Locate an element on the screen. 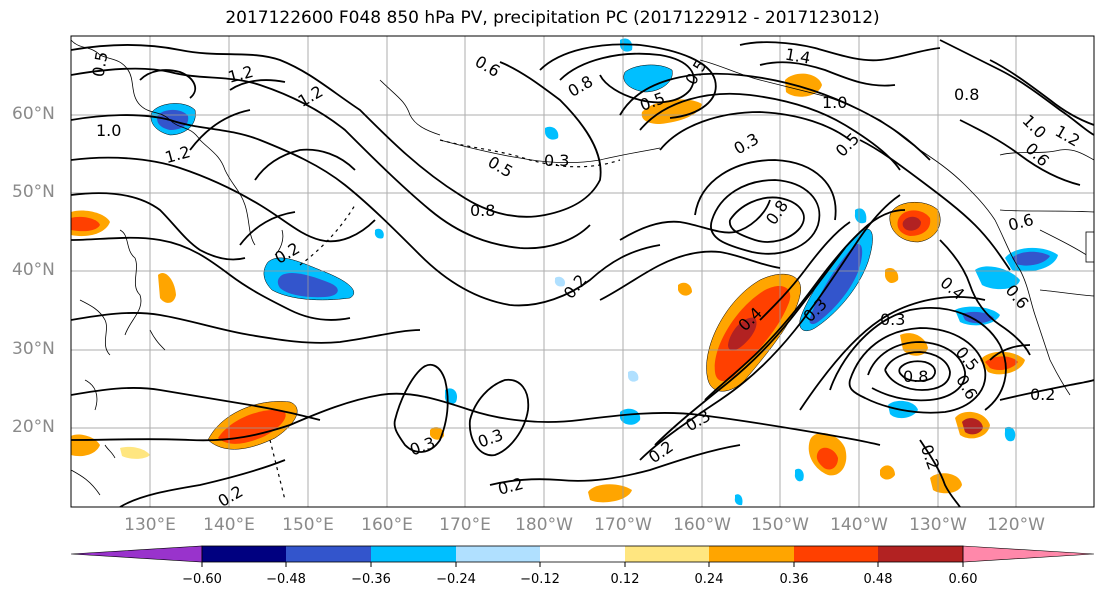  lon-label: 150°E is located at coordinates (308, 525).